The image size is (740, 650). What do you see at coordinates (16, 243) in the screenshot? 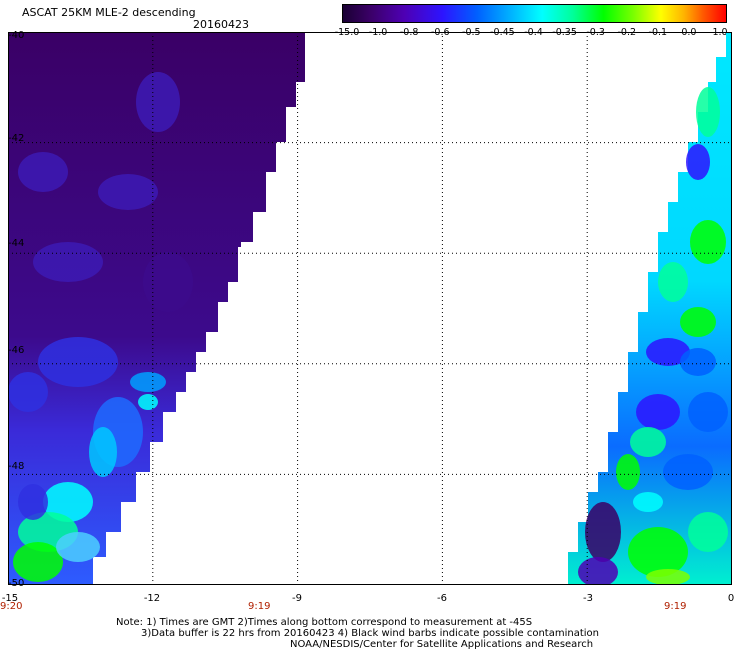
I see `latitude-tick-label: -44` at bounding box center [16, 243].